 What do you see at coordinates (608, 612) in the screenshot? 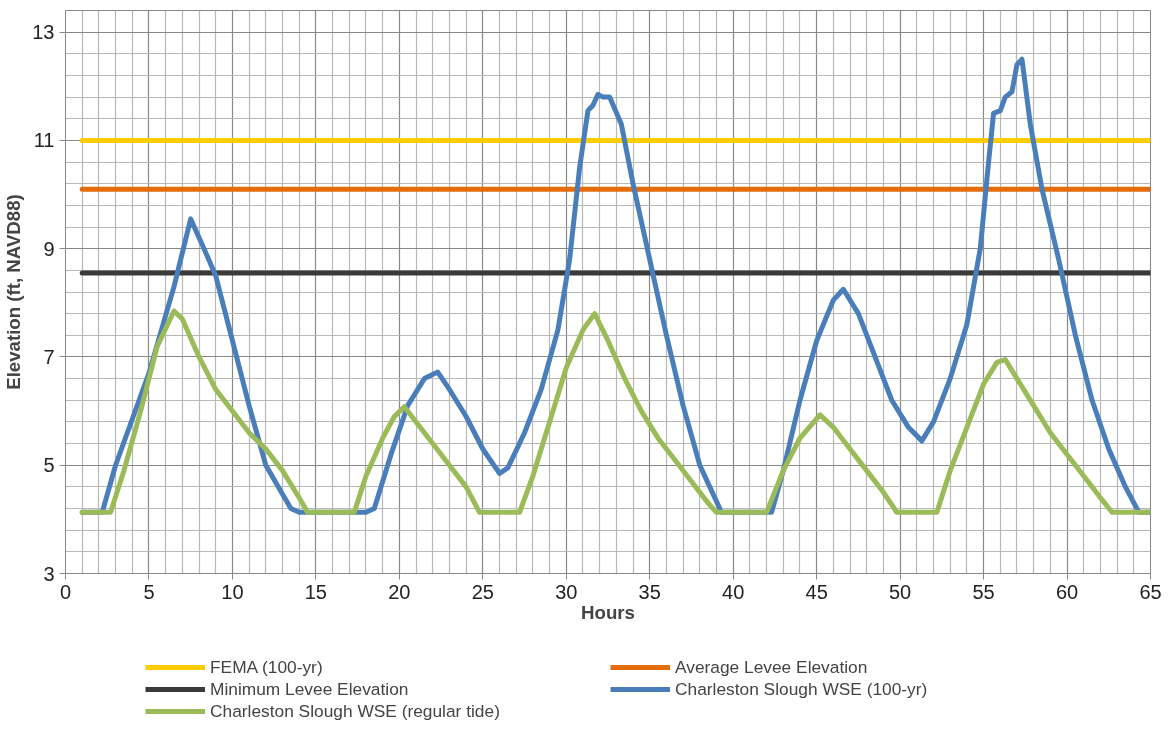
I see `x-axis-title: Hours` at bounding box center [608, 612].